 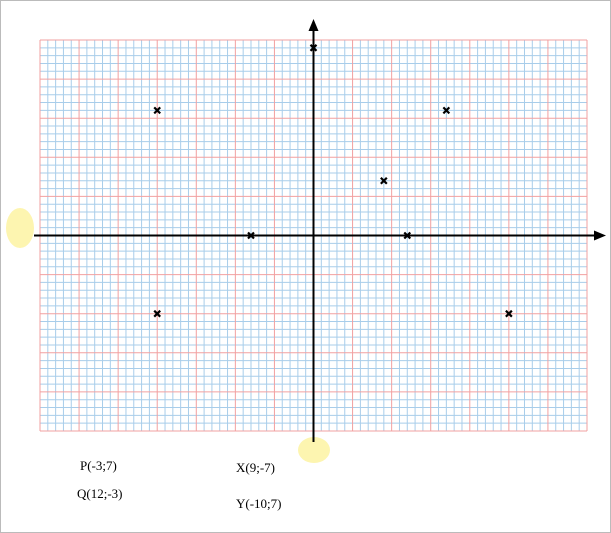 I want to click on annotation: Q(12;-3), so click(x=100, y=493).